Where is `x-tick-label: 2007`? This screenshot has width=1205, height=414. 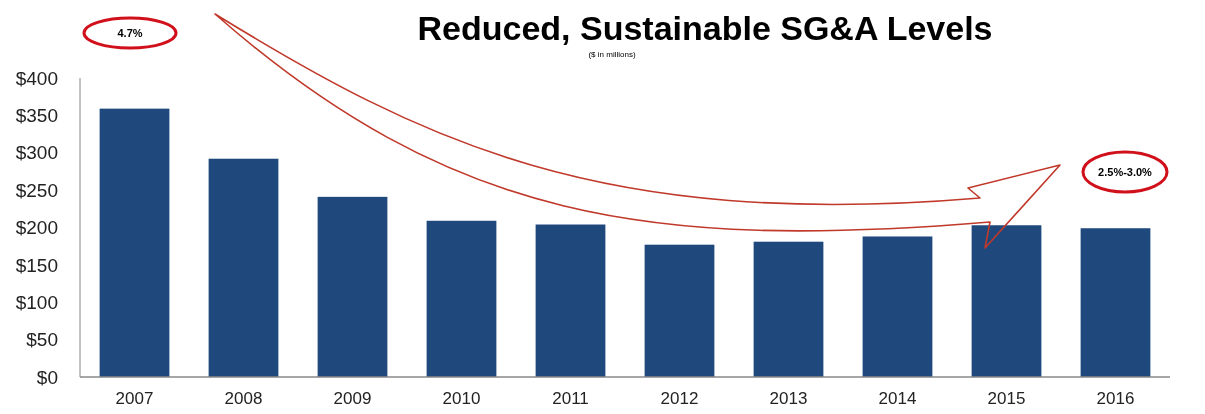
x-tick-label: 2007 is located at coordinates (134, 398).